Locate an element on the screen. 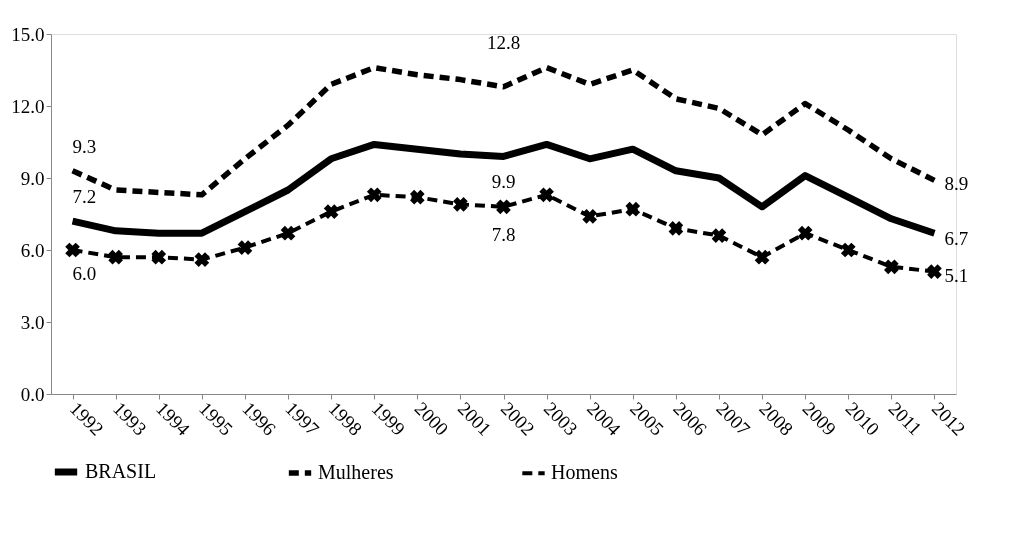 Image resolution: width=1032 pixels, height=539 pixels. y-tick-label: 9.0 is located at coordinates (32, 178).